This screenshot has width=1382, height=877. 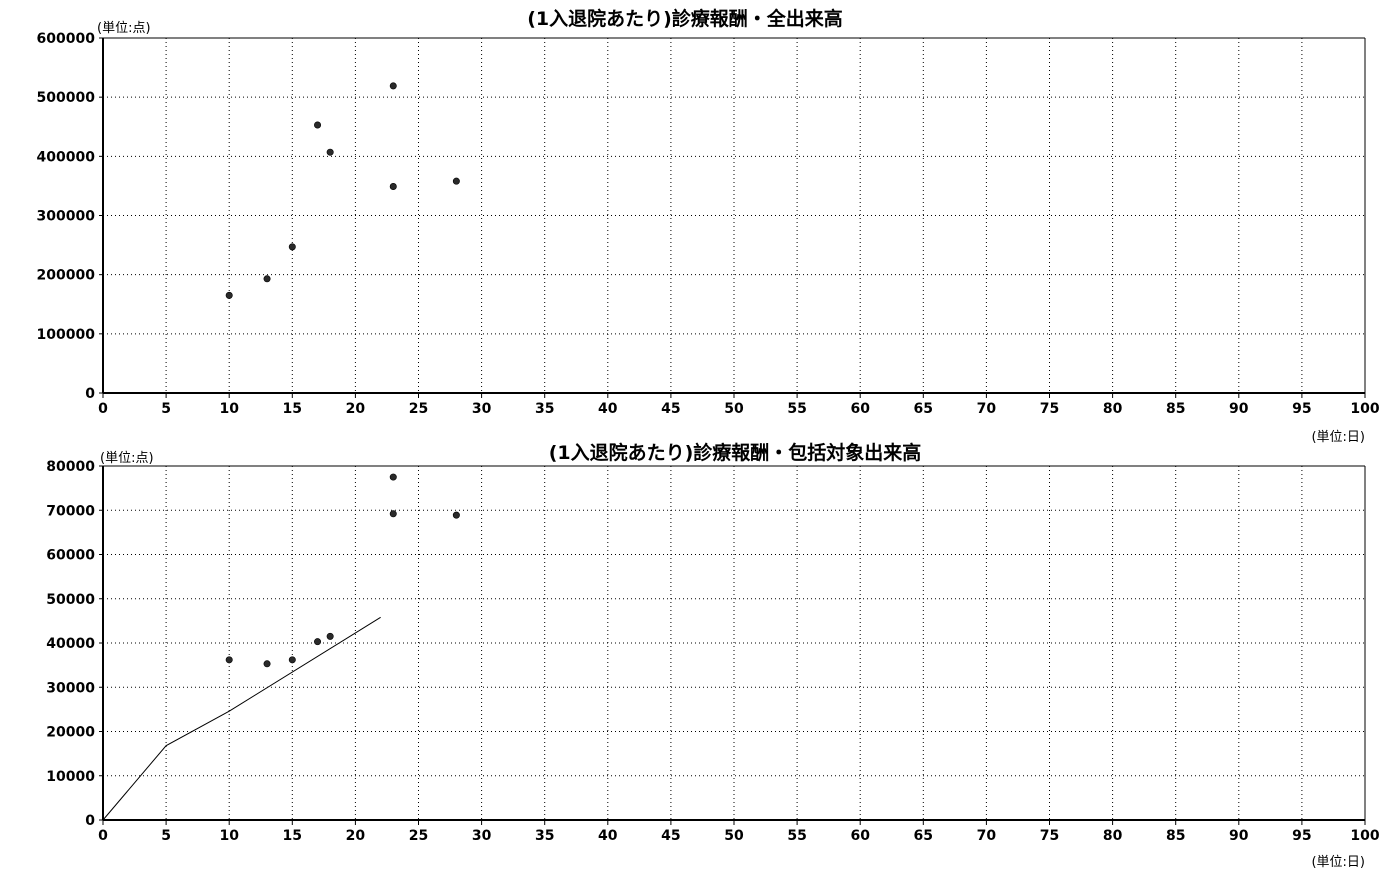 What do you see at coordinates (70, 600) in the screenshot?
I see `y-tick-label: 50000` at bounding box center [70, 600].